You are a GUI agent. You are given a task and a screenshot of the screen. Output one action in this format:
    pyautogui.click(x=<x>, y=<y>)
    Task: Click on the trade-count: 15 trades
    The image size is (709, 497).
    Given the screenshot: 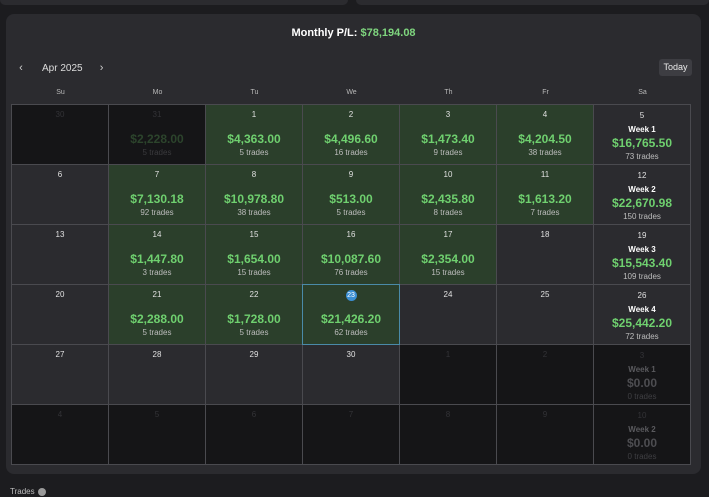 What is the action you would take?
    pyautogui.click(x=254, y=272)
    